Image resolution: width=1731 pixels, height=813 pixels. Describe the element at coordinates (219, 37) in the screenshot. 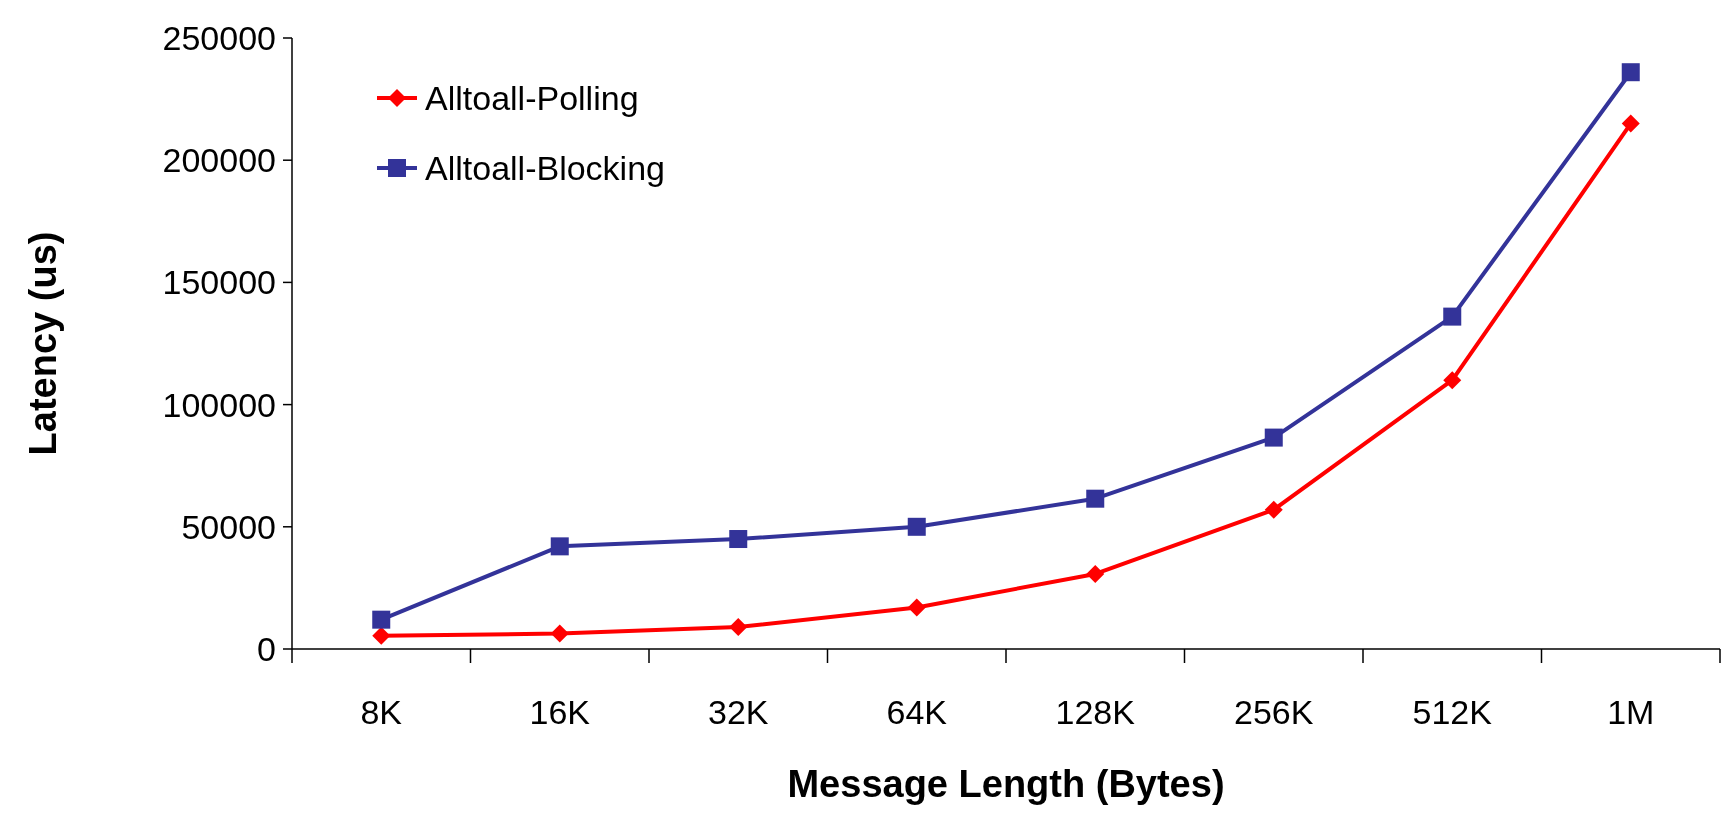

I see `y-tick-label: 250000` at that location.